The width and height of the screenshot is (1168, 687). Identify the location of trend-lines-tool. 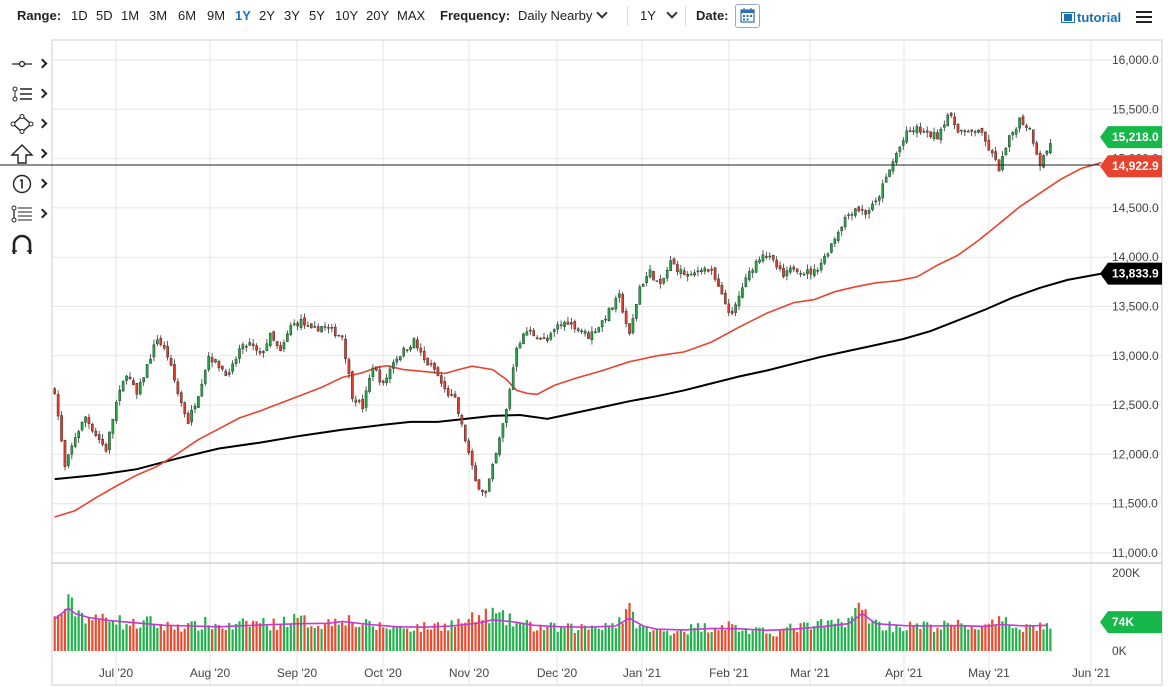
(29, 95).